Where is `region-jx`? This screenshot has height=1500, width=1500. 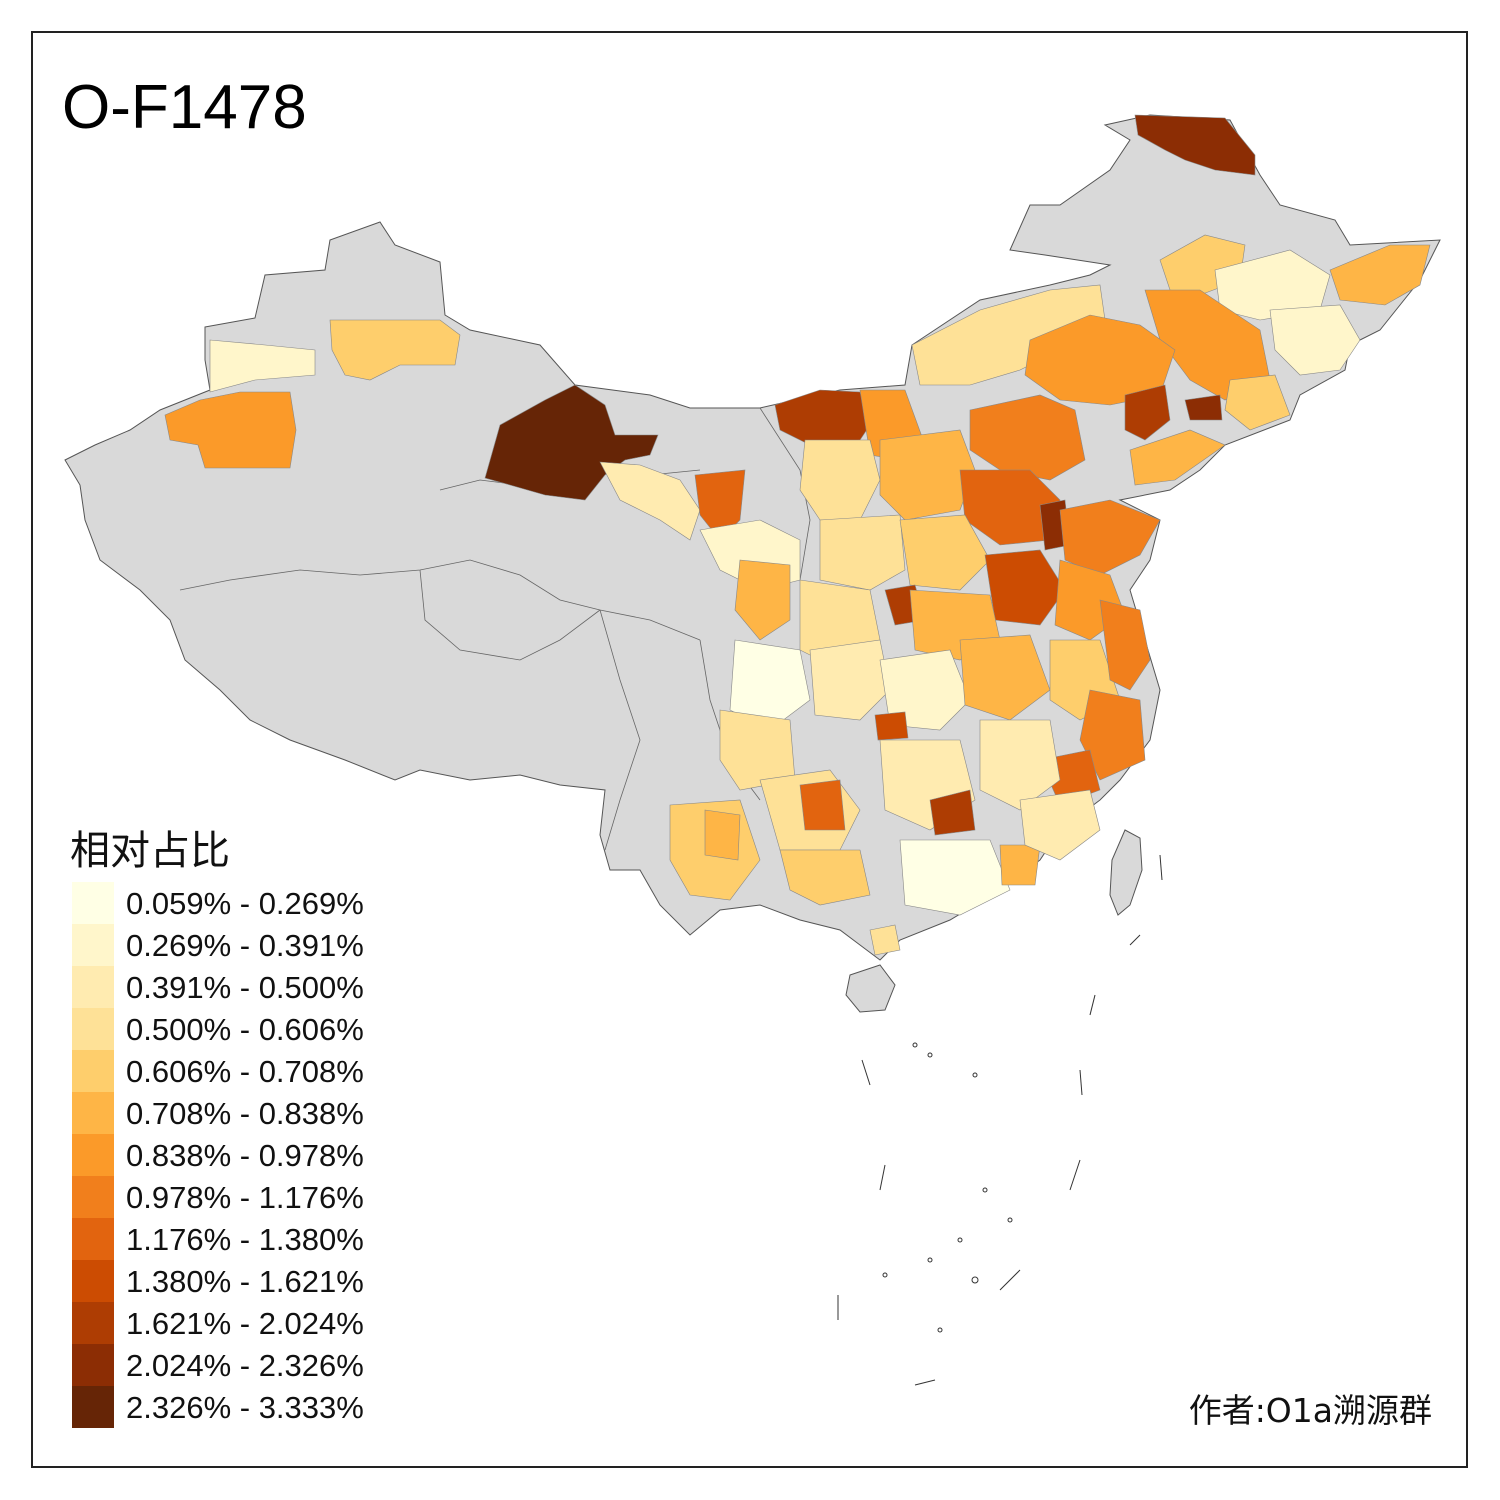
region-jx is located at coordinates (1020, 765).